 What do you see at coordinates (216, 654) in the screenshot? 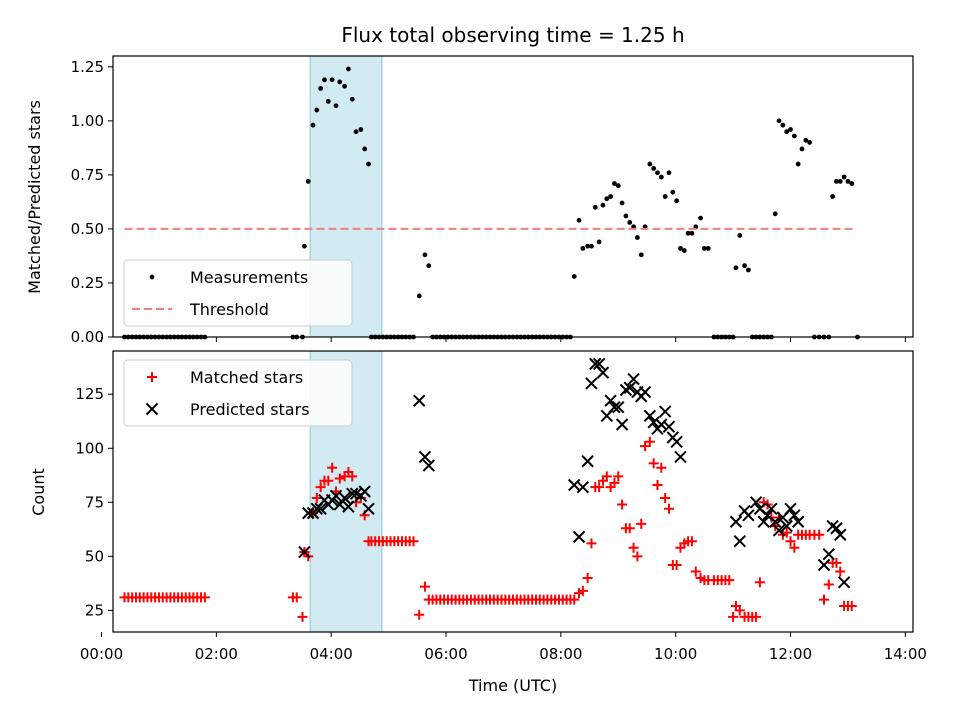
I see `x-tick-label: 02:00` at bounding box center [216, 654].